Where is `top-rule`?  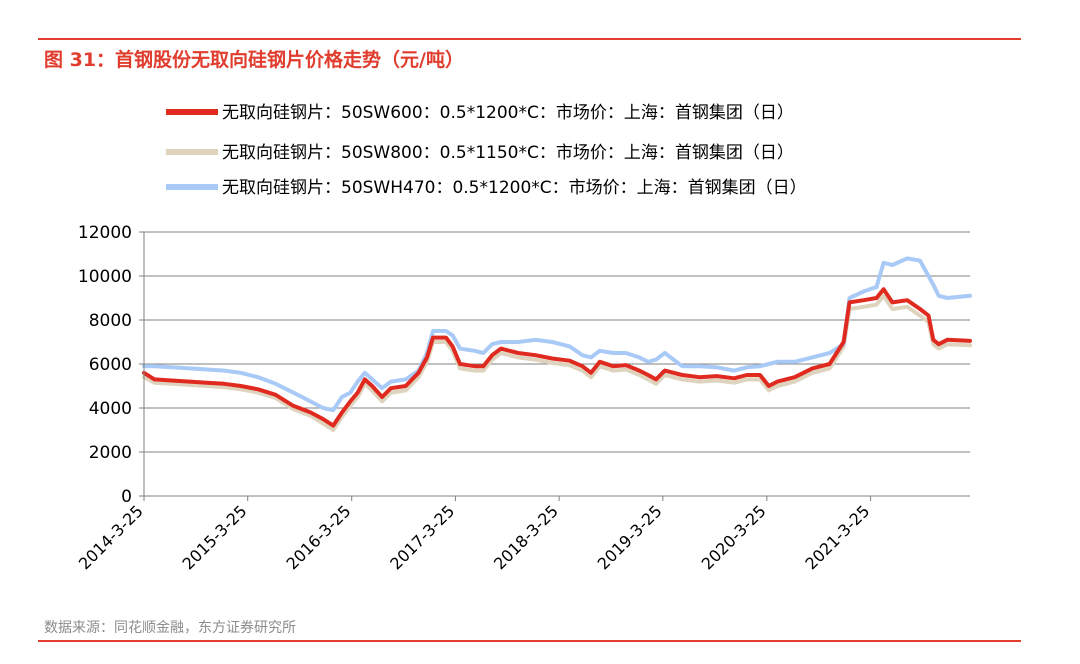 top-rule is located at coordinates (529, 39).